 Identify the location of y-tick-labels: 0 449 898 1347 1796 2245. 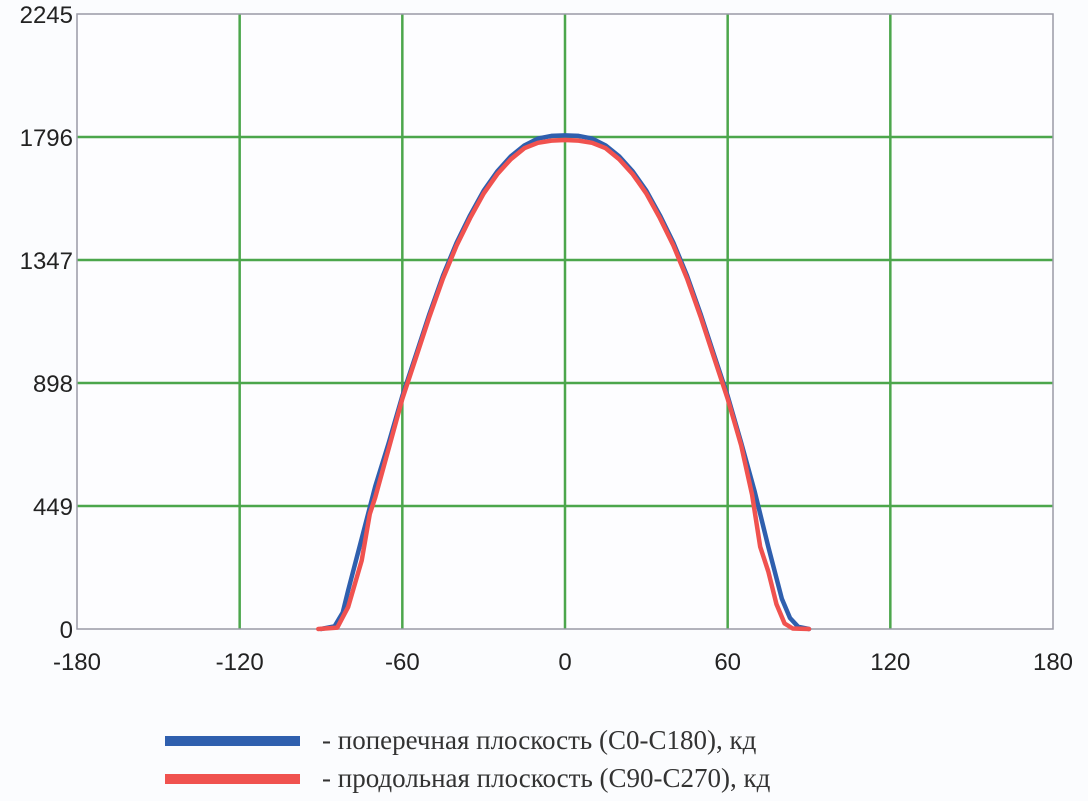
(46, 323).